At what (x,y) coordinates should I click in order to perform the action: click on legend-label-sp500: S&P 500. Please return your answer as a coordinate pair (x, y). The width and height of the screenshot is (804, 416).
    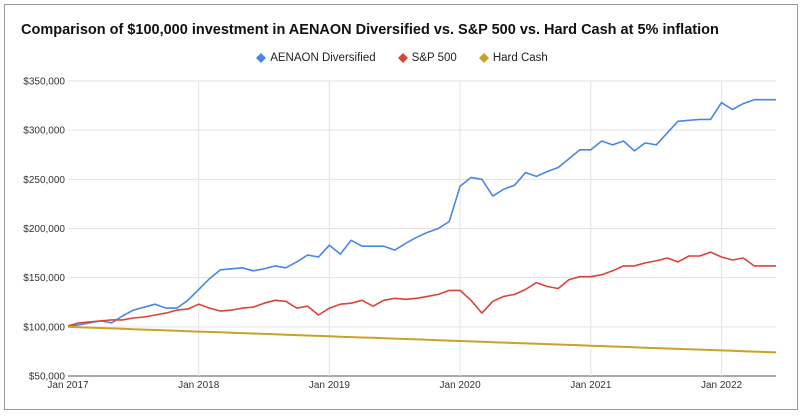
    Looking at the image, I should click on (434, 58).